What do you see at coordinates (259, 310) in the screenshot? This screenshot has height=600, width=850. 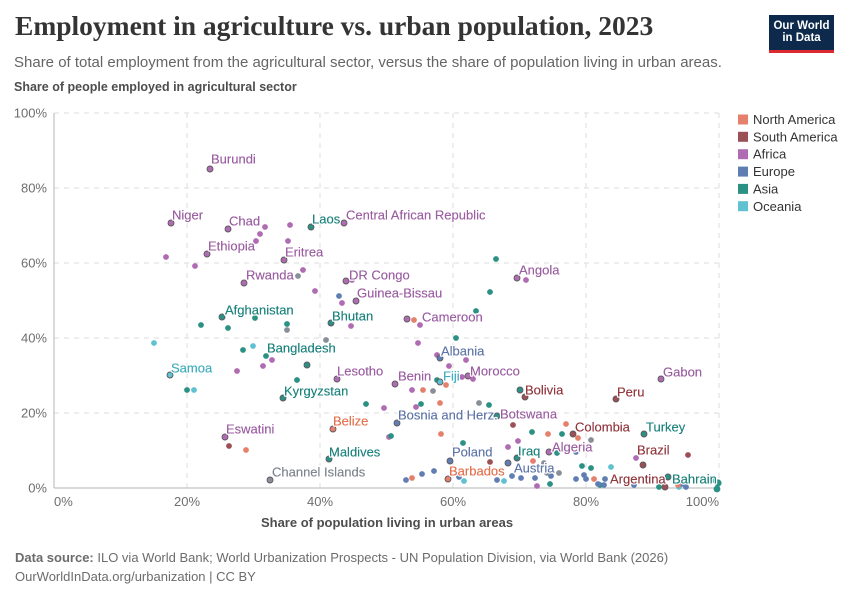 I see `svg-text: Afghanistan` at bounding box center [259, 310].